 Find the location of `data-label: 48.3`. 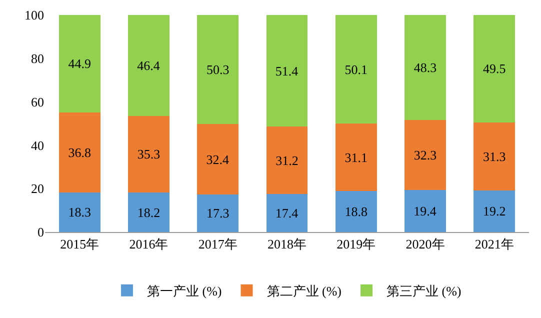

data-label: 48.3 is located at coordinates (425, 67).